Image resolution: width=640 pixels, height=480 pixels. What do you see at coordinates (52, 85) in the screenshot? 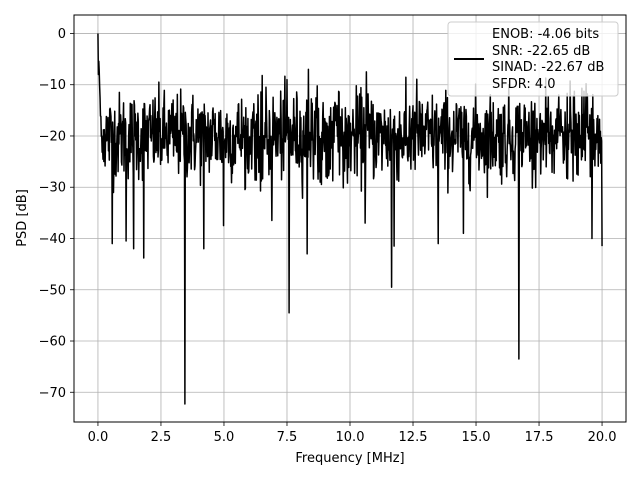
I see `y-tick-label: −10` at bounding box center [52, 85].